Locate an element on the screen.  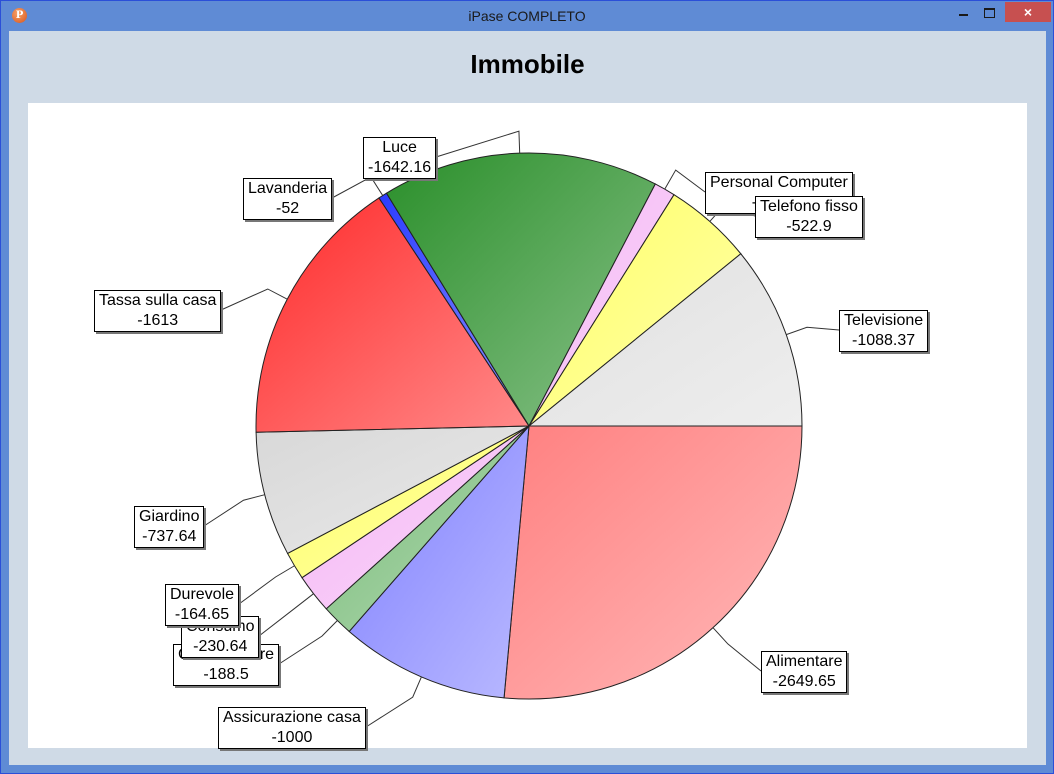
slice-label-value: -1613 is located at coordinates (158, 320).